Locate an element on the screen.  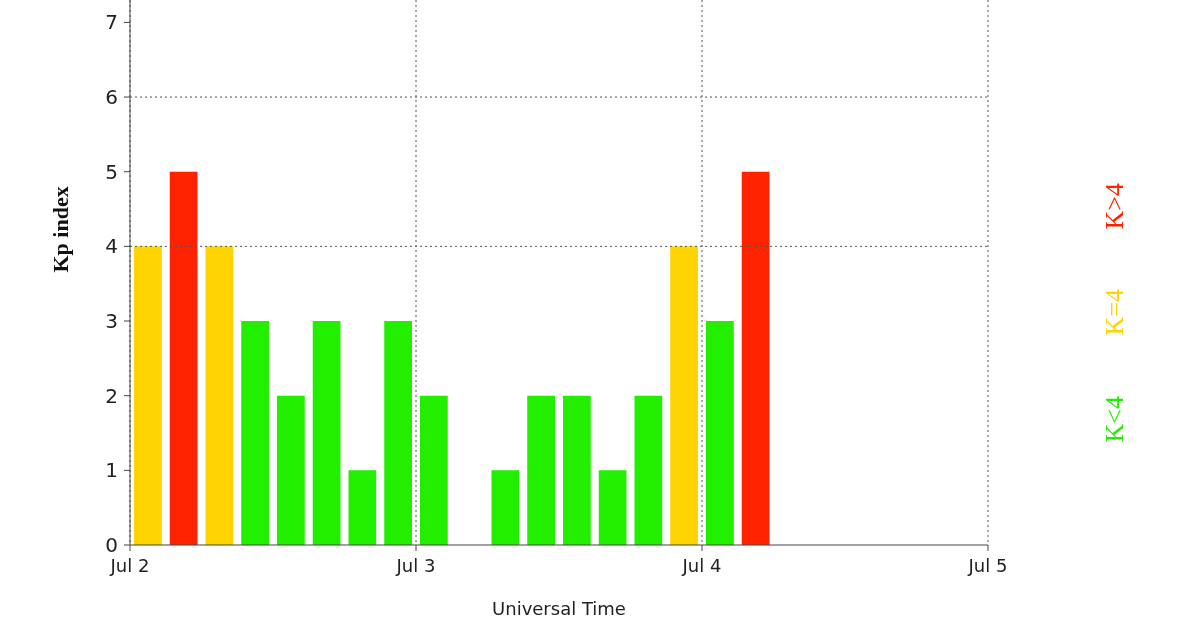
y-tick-label: 1 is located at coordinates (111, 470).